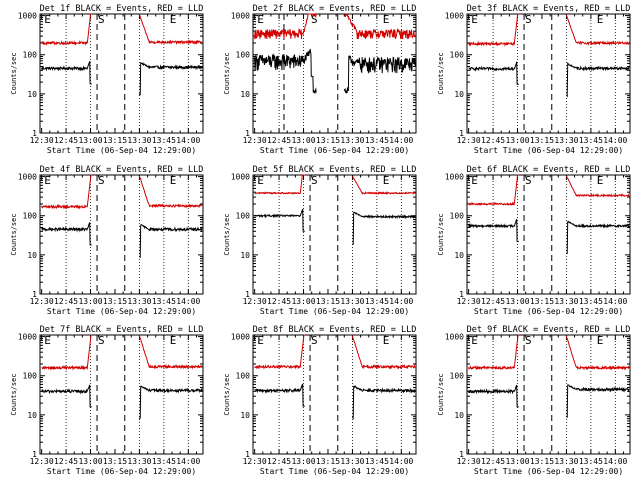  Describe the element at coordinates (549, 170) in the screenshot. I see `panel-title: Det 6f BLACK = Events, RED = LLD` at that location.